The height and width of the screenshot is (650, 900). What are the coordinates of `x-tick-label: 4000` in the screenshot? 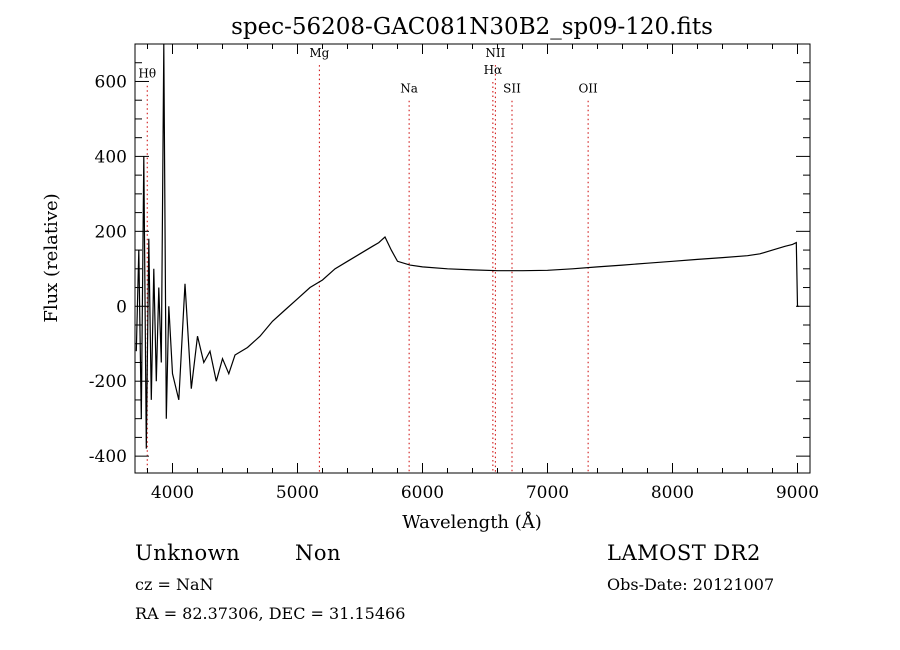 It's located at (172, 493).